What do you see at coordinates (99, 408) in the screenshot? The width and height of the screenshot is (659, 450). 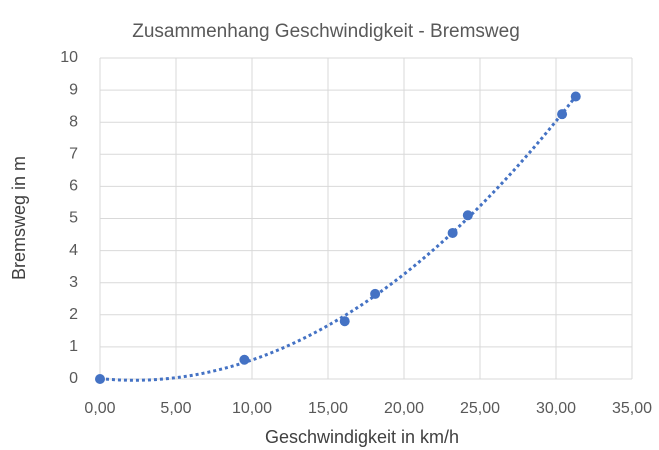 I see `x-tick-label: 0,00` at bounding box center [99, 408].